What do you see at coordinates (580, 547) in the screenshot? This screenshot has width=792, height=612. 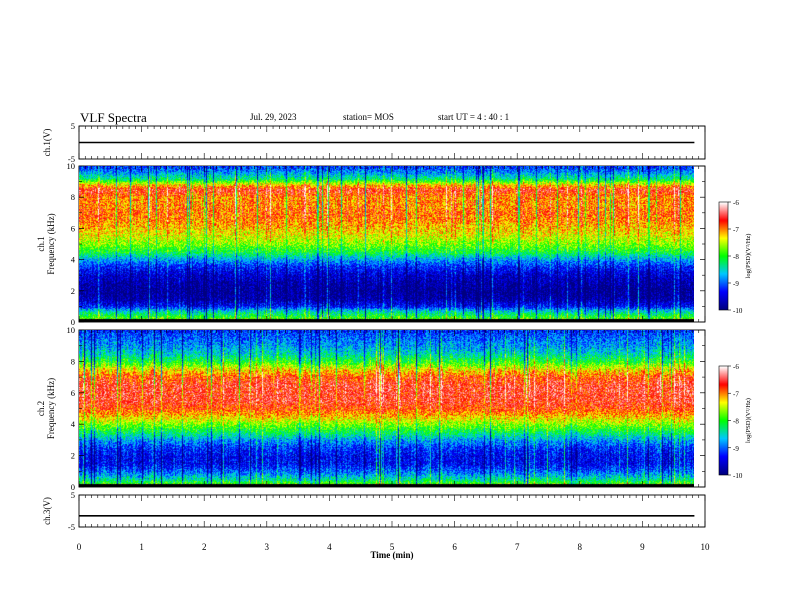 I see `x-tick-label: 8` at bounding box center [580, 547].